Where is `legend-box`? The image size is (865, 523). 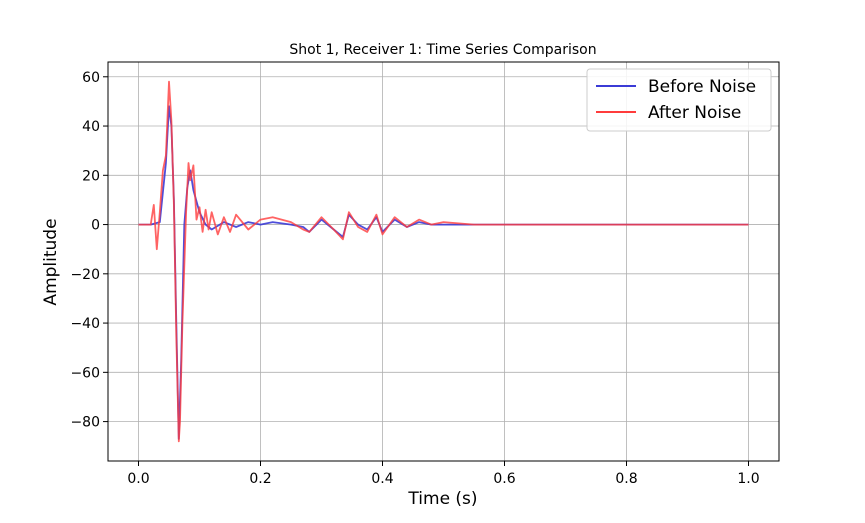 legend-box is located at coordinates (679, 100).